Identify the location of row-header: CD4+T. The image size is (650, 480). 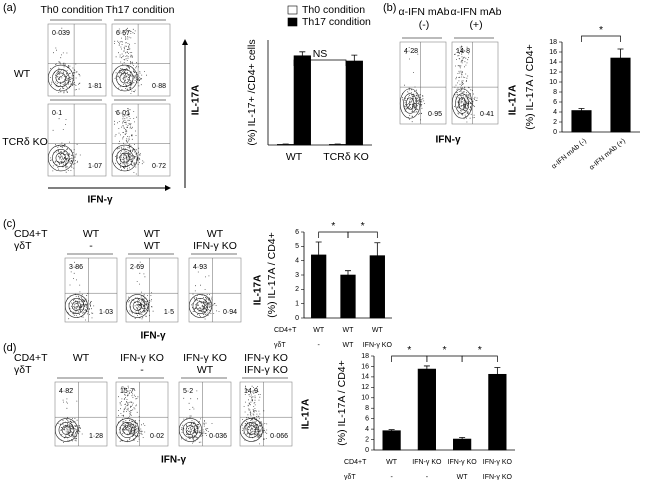
(31, 358).